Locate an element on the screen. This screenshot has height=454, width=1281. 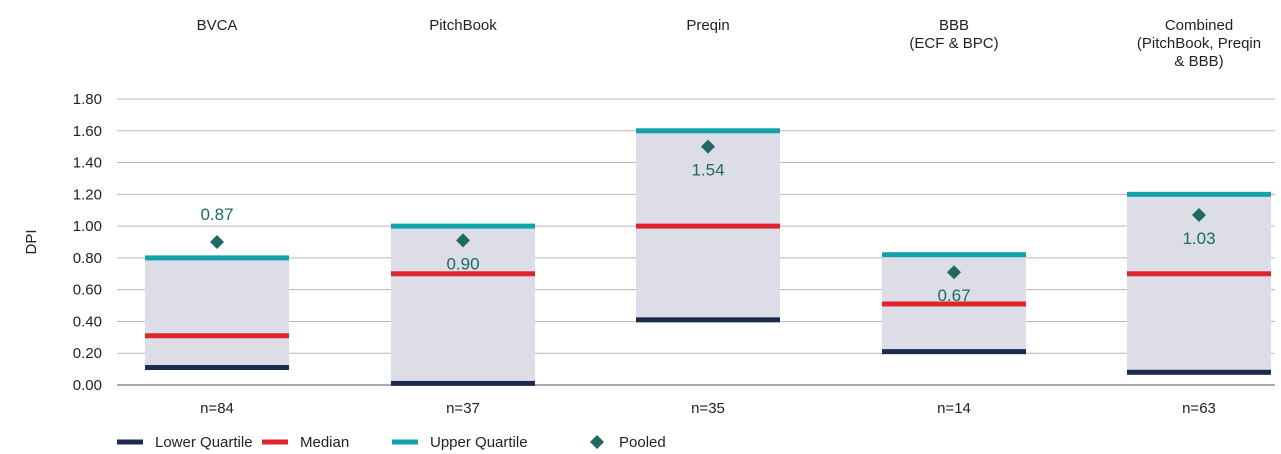
quartile-box-group: 0.90 is located at coordinates (463, 304).